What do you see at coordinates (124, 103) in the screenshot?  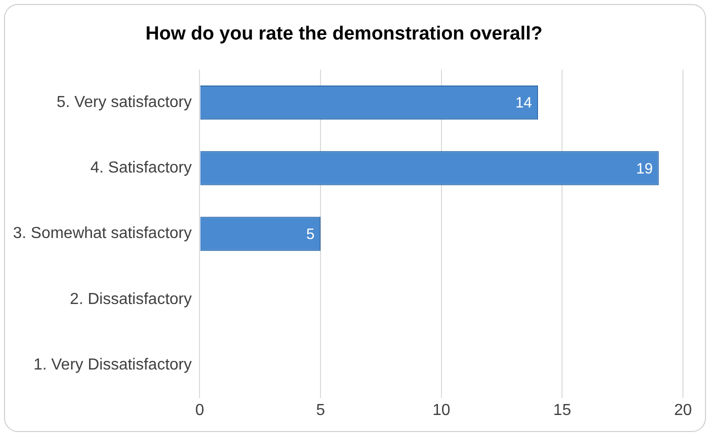 I see `y-tick-label: 5. Very satisfactory` at bounding box center [124, 103].